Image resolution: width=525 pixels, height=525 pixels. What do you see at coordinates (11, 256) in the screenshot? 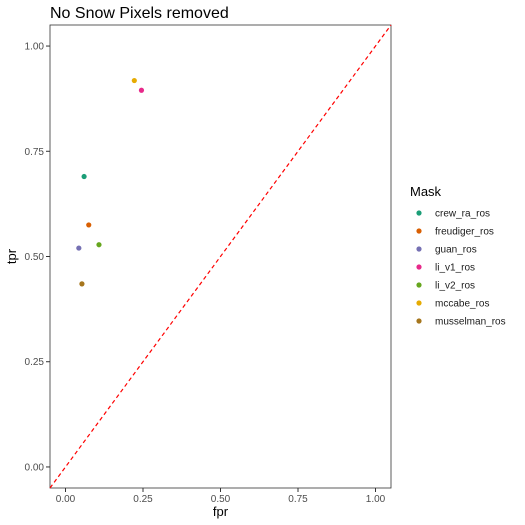
I see `y-axis-title: tpr` at bounding box center [11, 256].